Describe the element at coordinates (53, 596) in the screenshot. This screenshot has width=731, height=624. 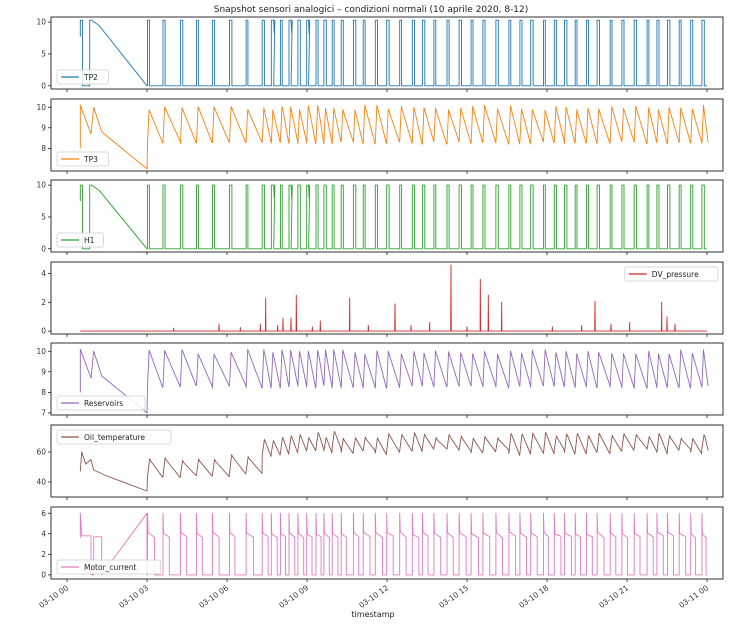
I see `x-tick-label: 03-10 00` at that location.